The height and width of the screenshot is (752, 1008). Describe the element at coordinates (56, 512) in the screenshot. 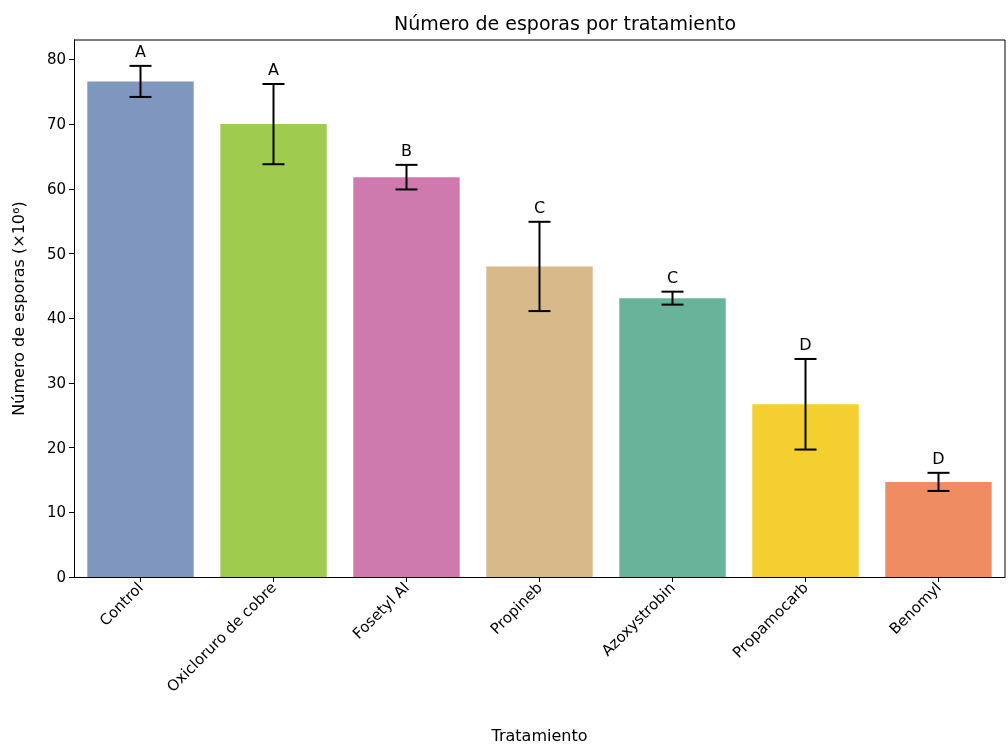

I see `y-tick-label: 10` at that location.